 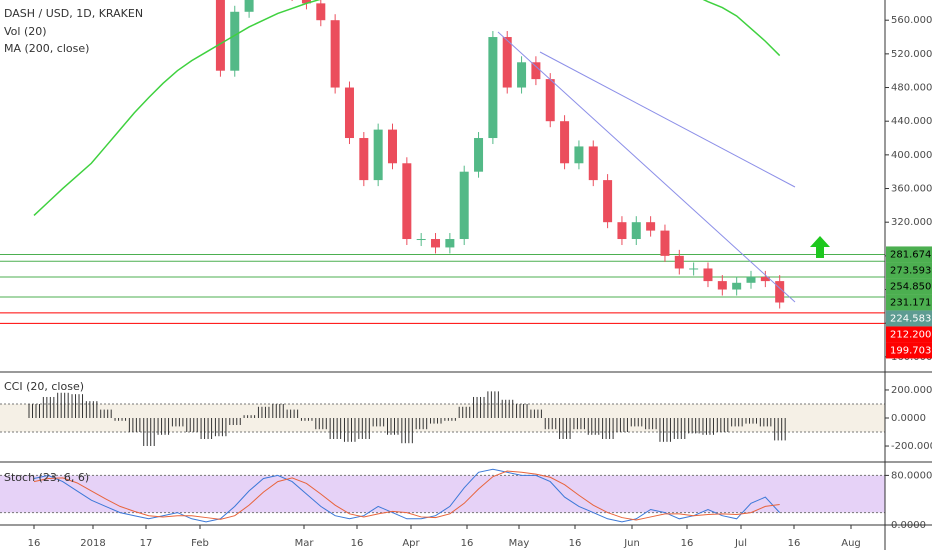 I want to click on y-tick-label: 360.0000, so click(x=911, y=189).